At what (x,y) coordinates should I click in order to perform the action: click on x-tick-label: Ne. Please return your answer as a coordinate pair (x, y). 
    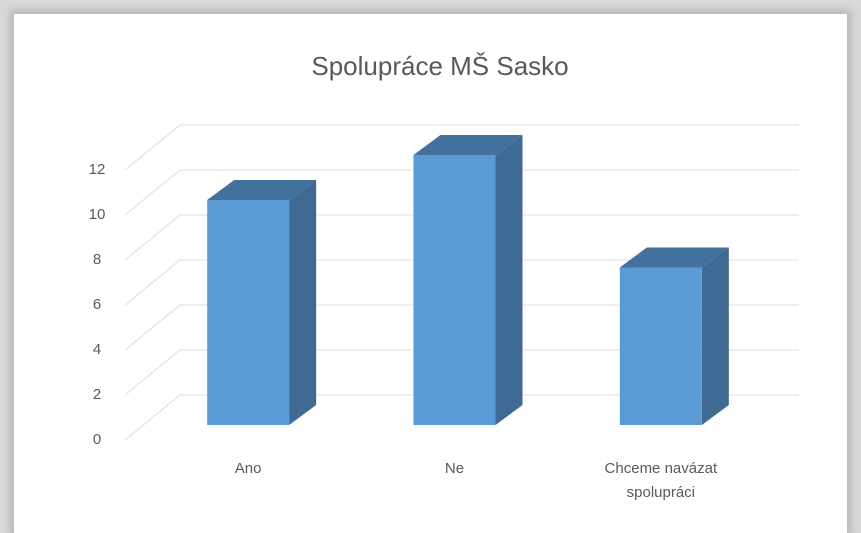
    Looking at the image, I should click on (454, 468).